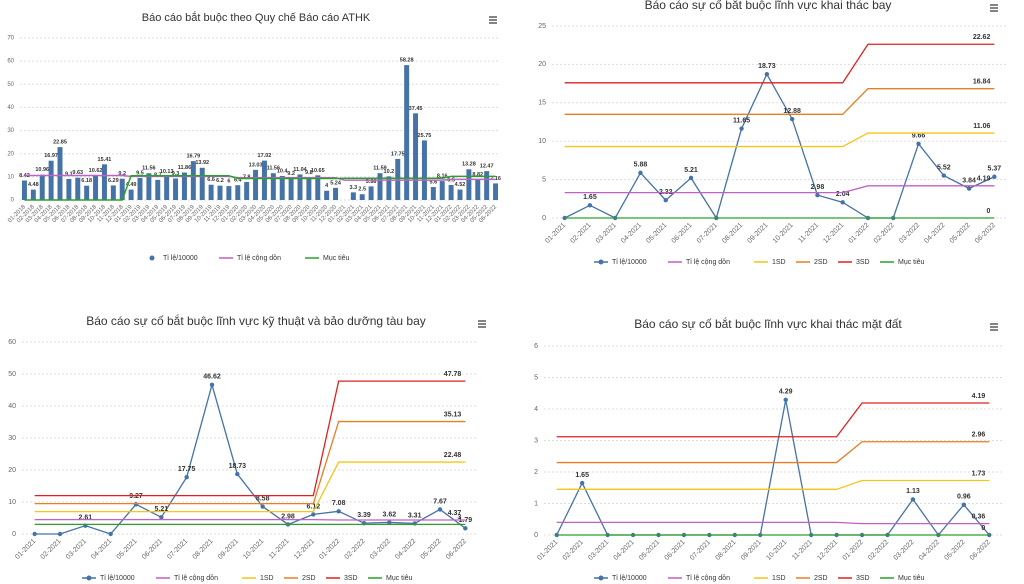 This screenshot has width=1024, height=584. Describe the element at coordinates (779, 578) in the screenshot. I see `legend-label: 1SD` at that location.